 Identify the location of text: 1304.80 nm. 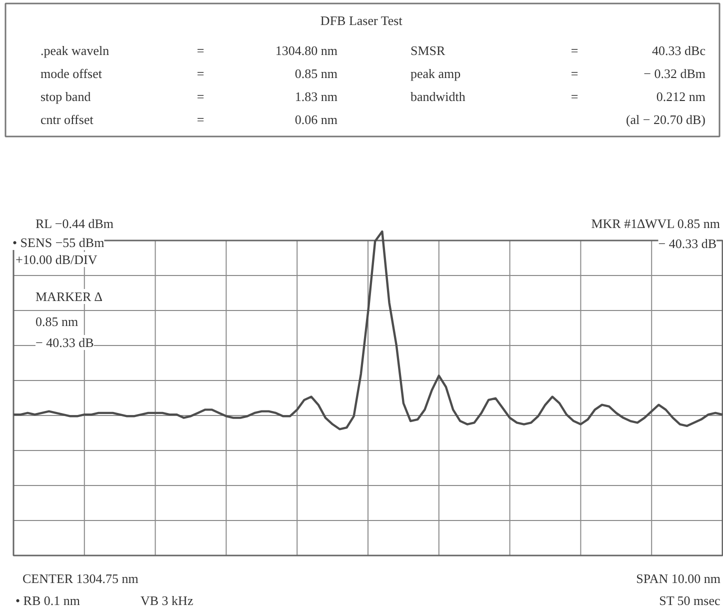
(306, 50).